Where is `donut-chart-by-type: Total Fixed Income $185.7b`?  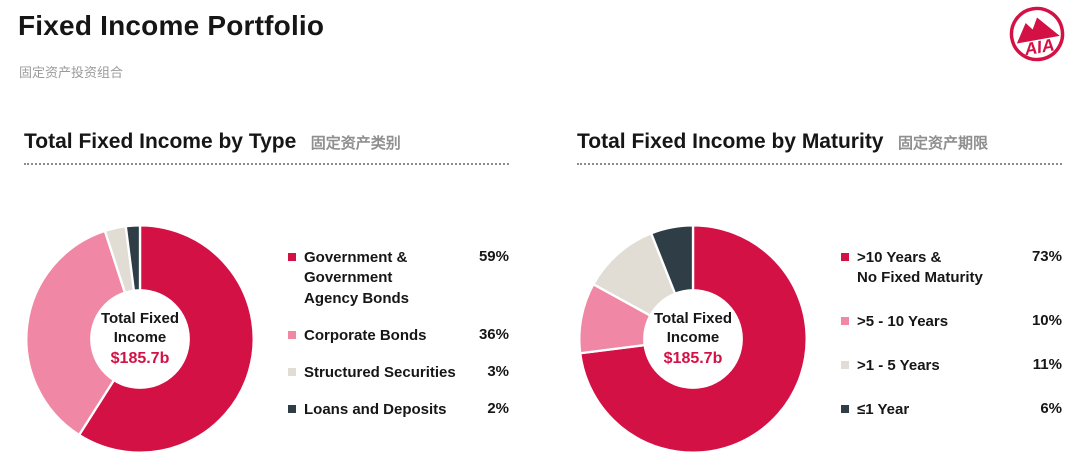
donut-chart-by-type: Total Fixed Income $185.7b is located at coordinates (140, 339).